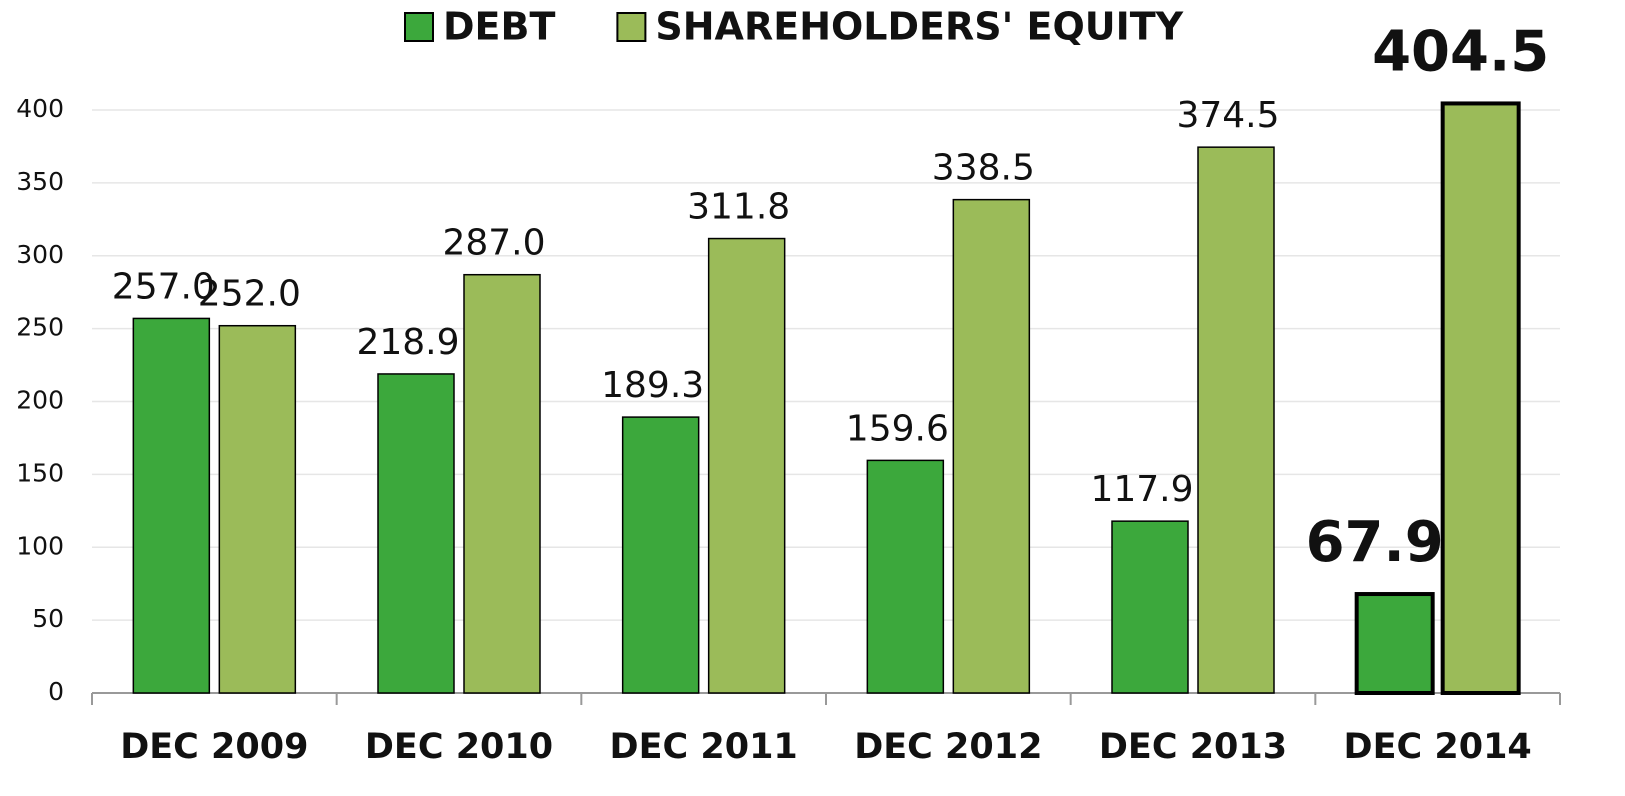  What do you see at coordinates (704, 747) in the screenshot?
I see `x-tick-label: DEC 2011` at bounding box center [704, 747].